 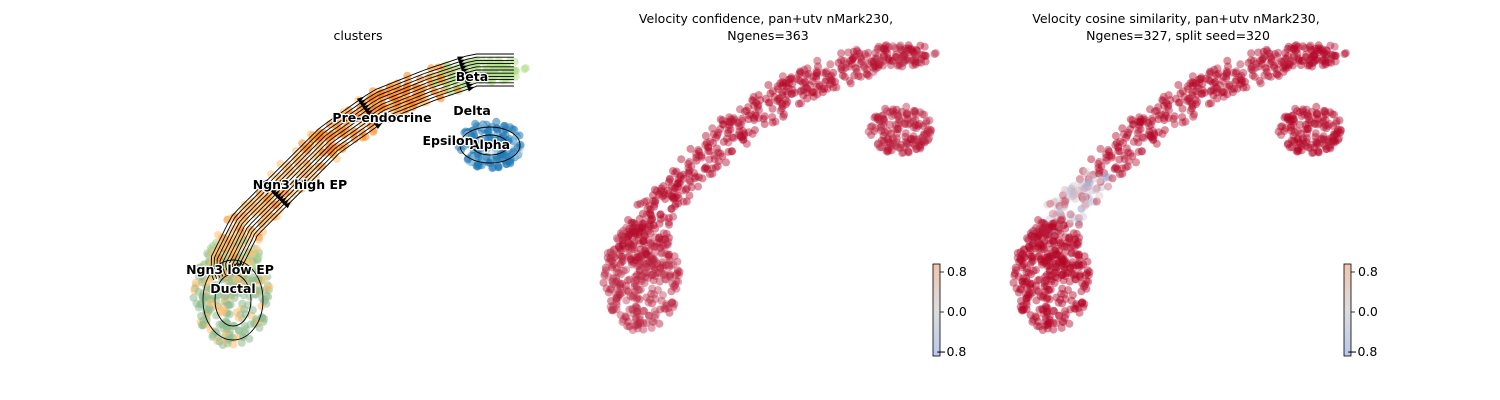 I want to click on panel-3-colorbar-tick: −0.8, so click(x=1362, y=351).